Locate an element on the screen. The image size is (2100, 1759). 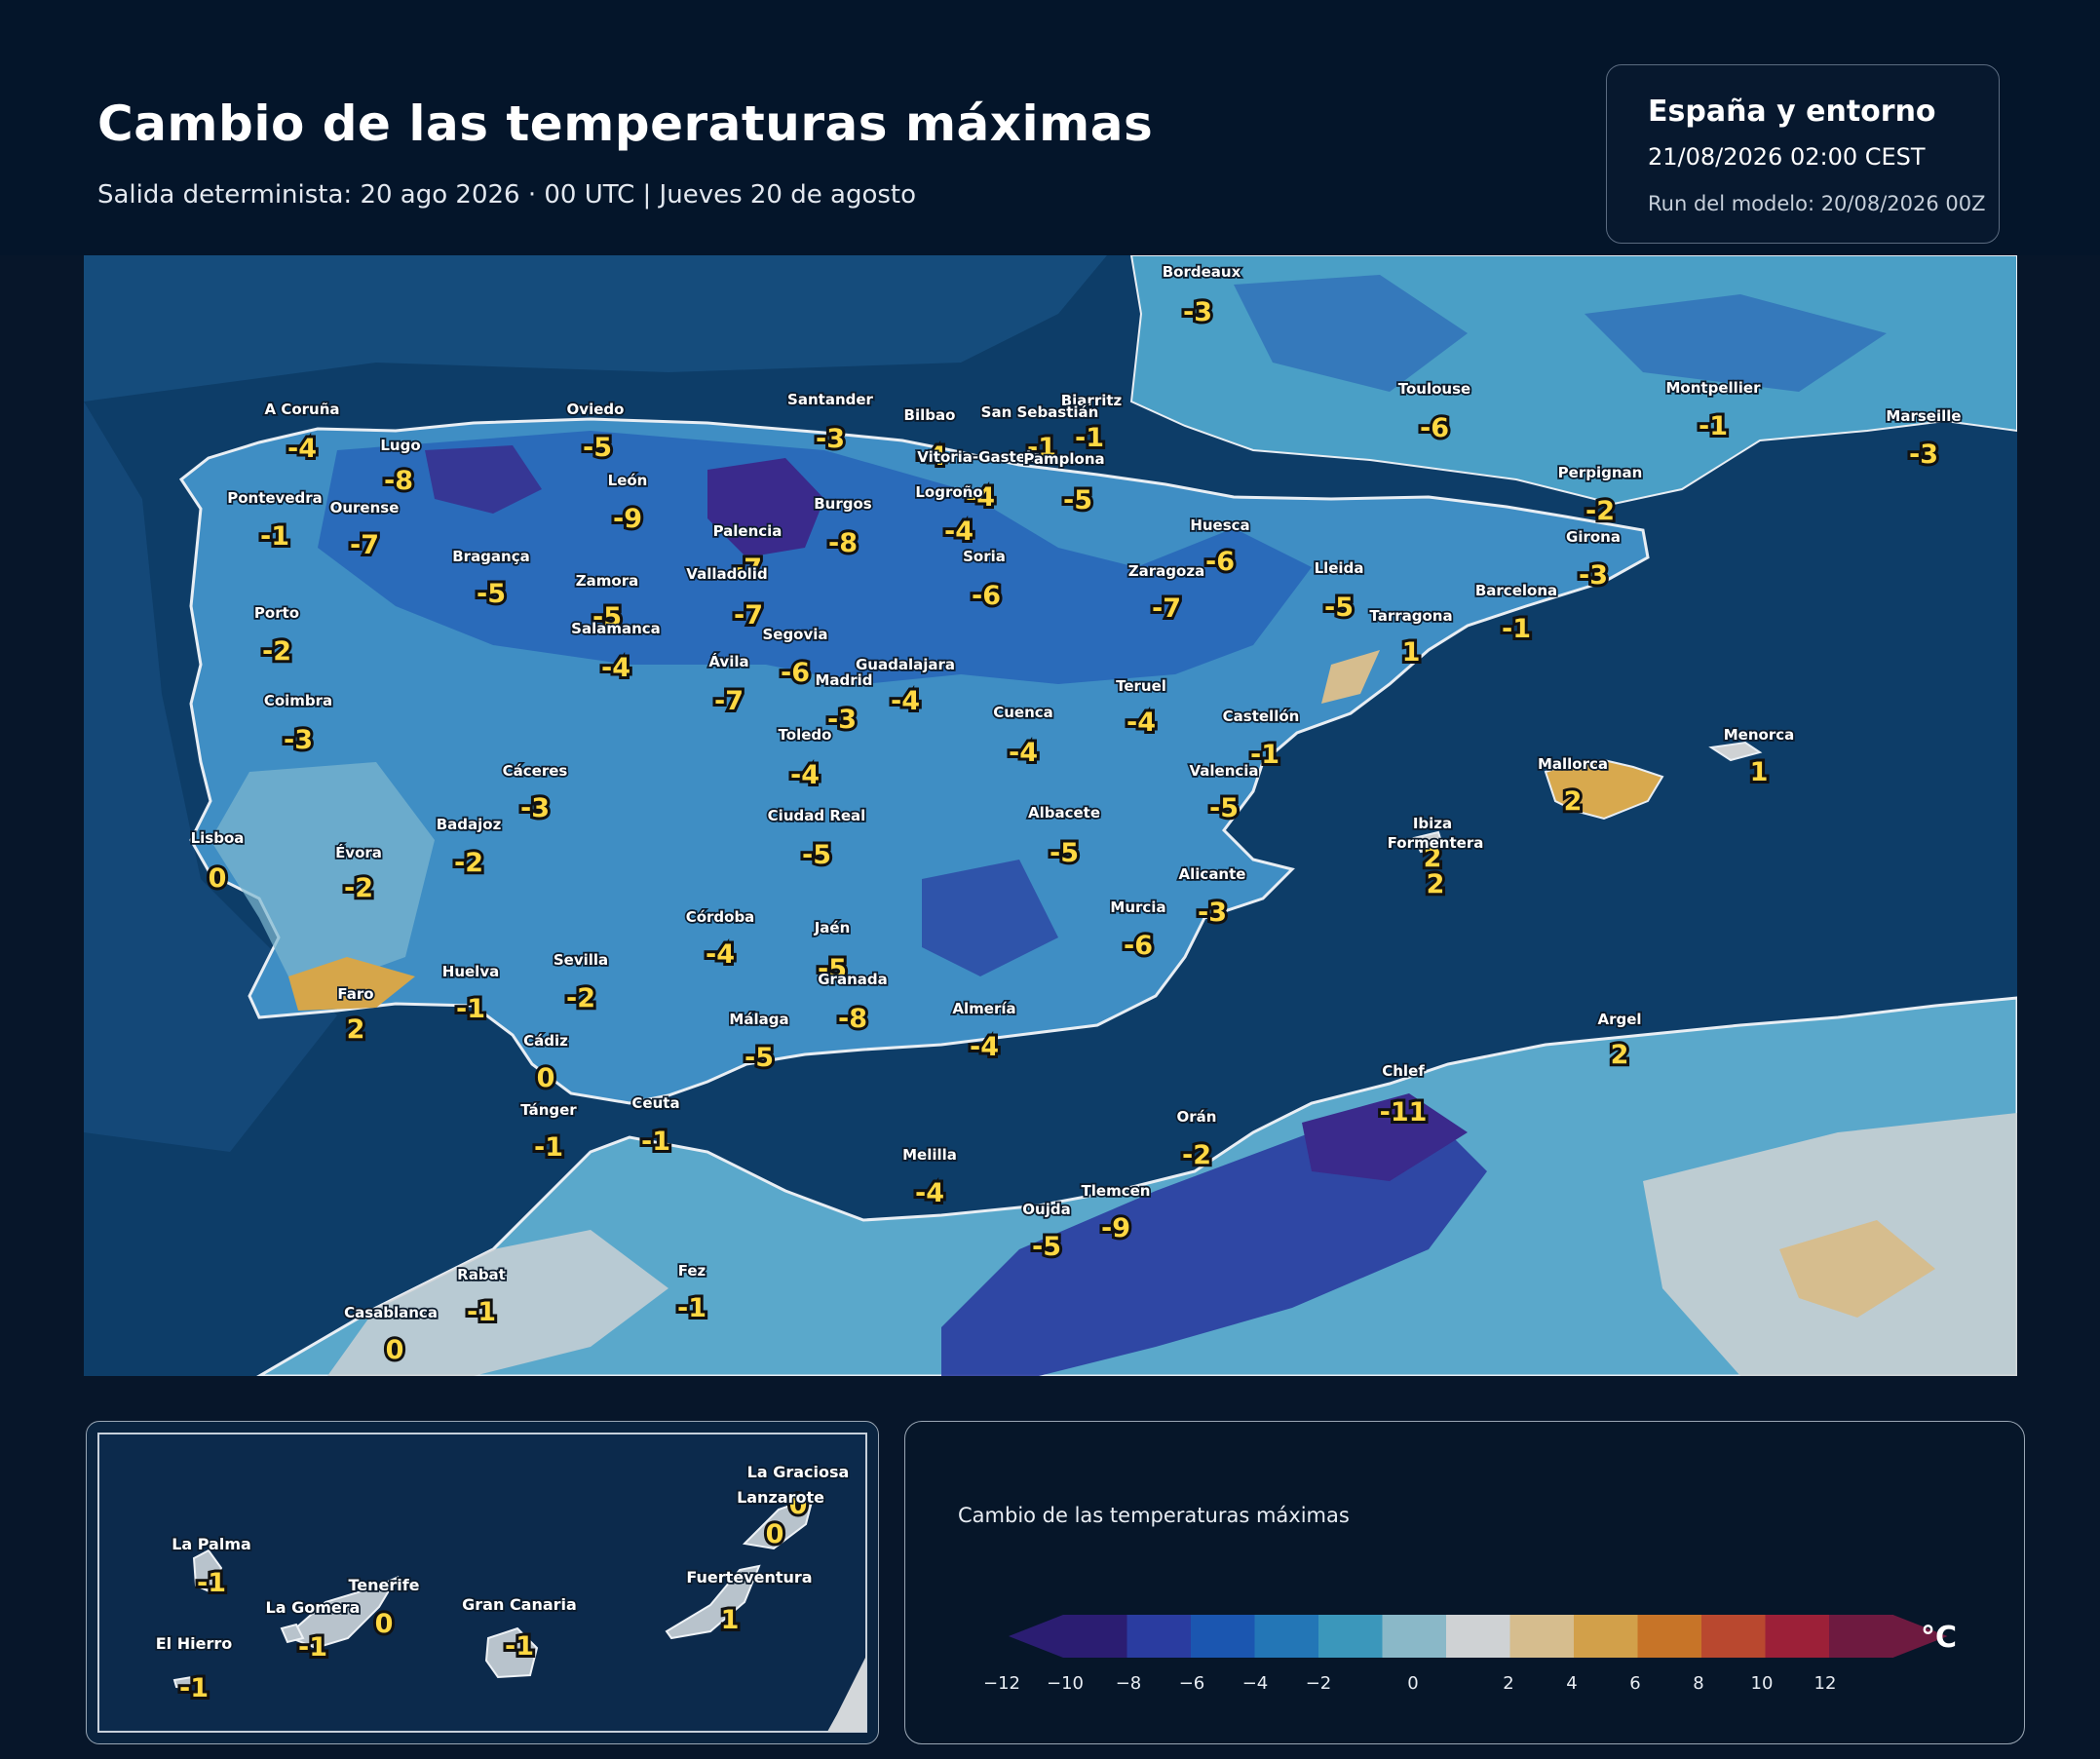
legend-title: Cambio de las temperaturas máximas is located at coordinates (1154, 1516).